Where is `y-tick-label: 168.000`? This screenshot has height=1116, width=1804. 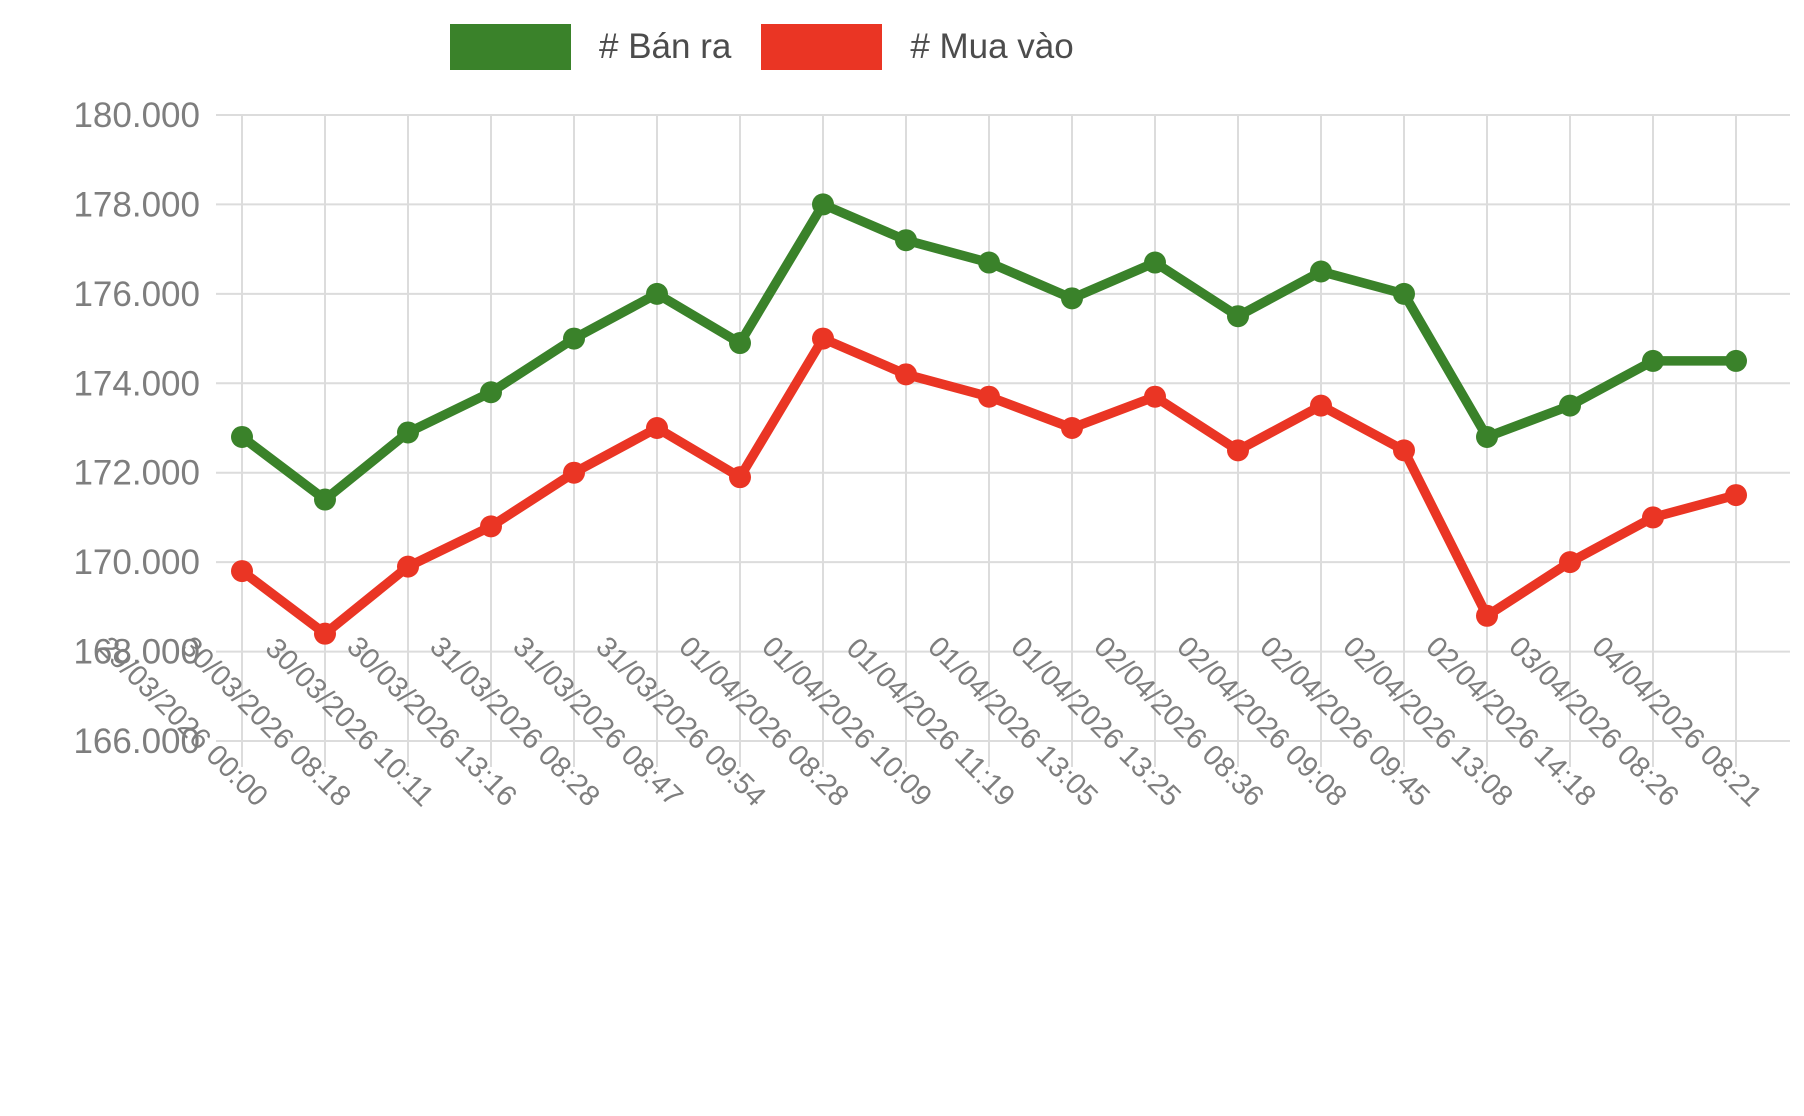 y-tick-label: 168.000 is located at coordinates (136, 652).